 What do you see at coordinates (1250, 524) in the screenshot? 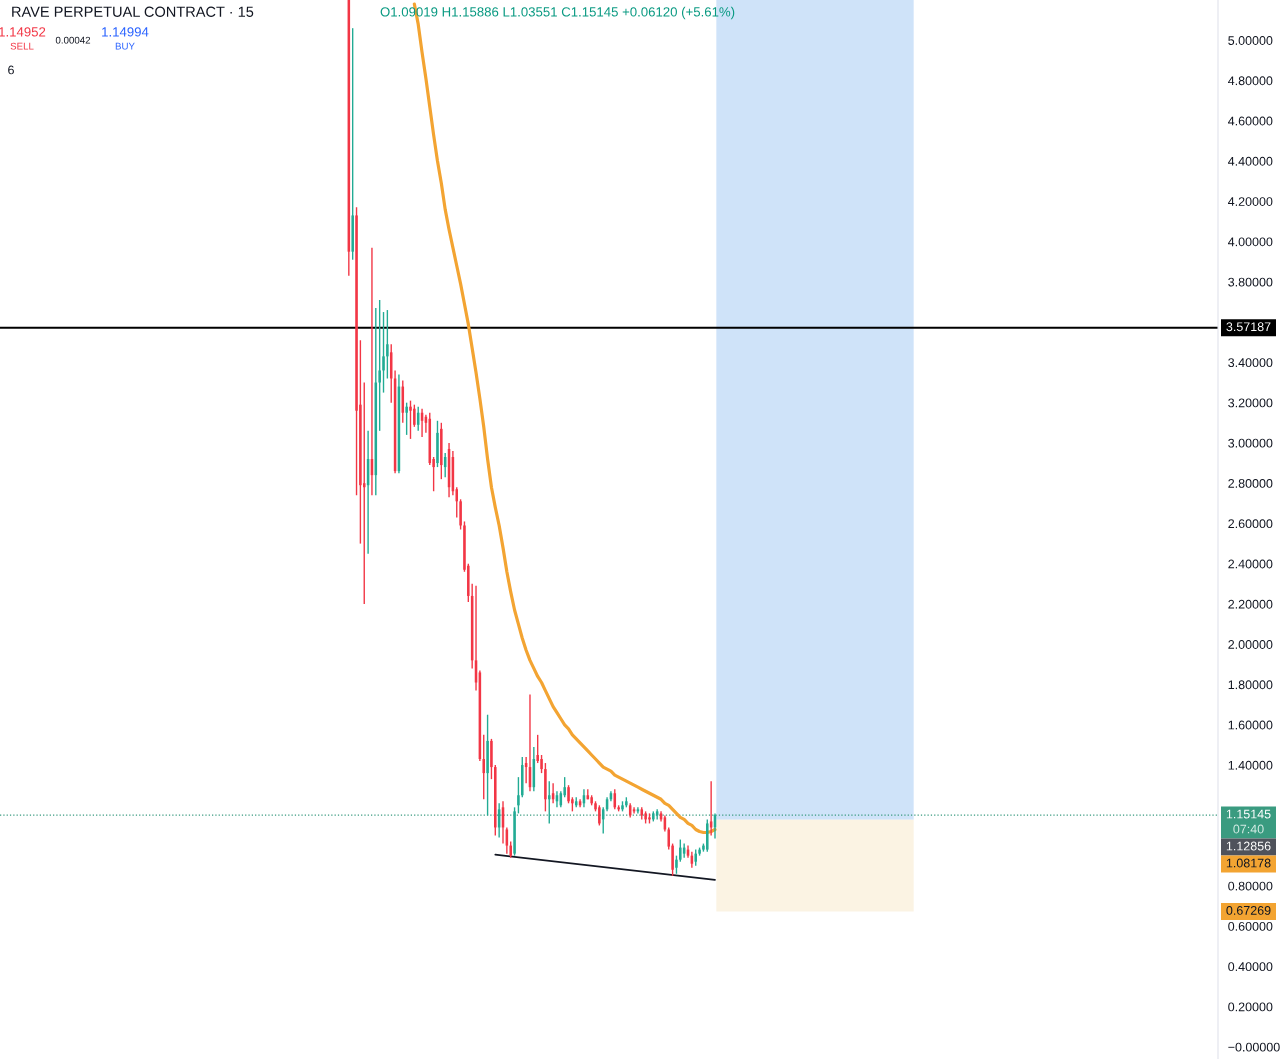
I see `y-tick-label: 2.60000` at bounding box center [1250, 524].